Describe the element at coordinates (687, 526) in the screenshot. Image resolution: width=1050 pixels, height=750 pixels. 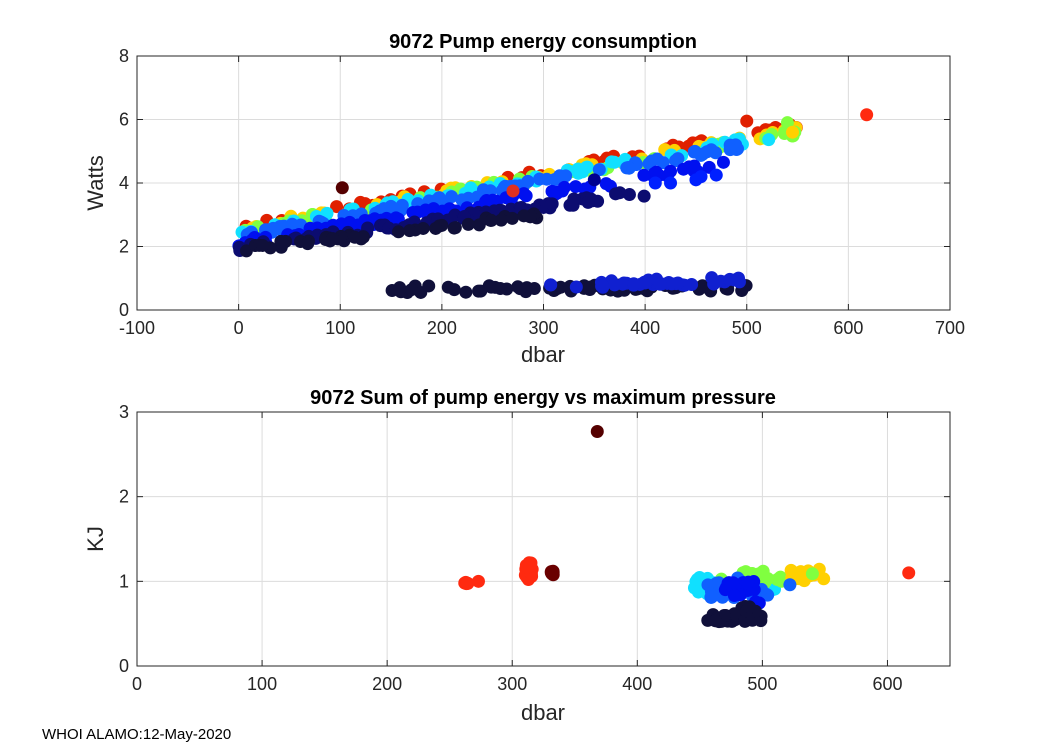
I see `data-points` at that location.